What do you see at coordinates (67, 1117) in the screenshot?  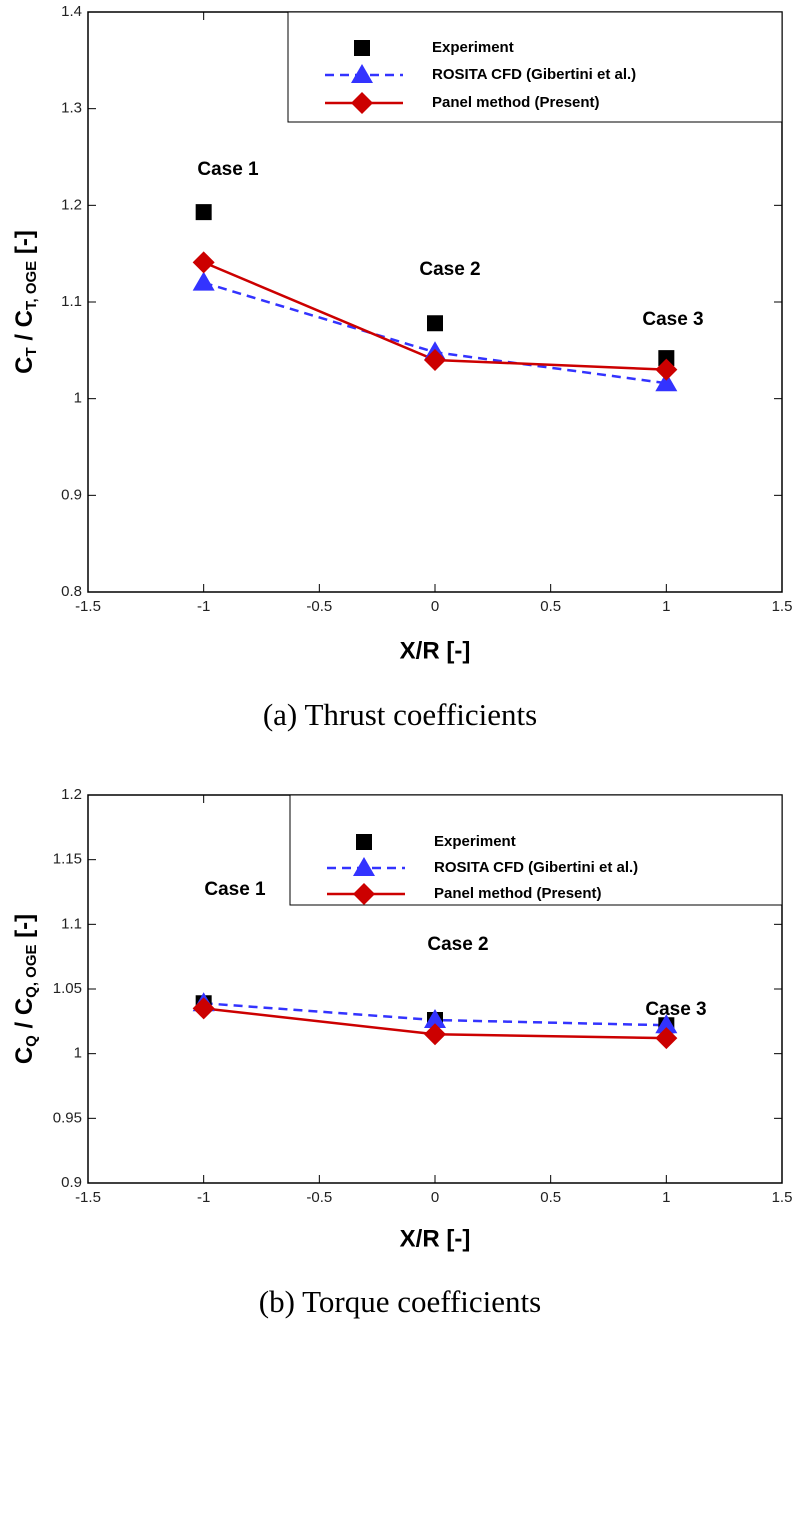 I see `y-tick-label: 0.95` at bounding box center [67, 1117].